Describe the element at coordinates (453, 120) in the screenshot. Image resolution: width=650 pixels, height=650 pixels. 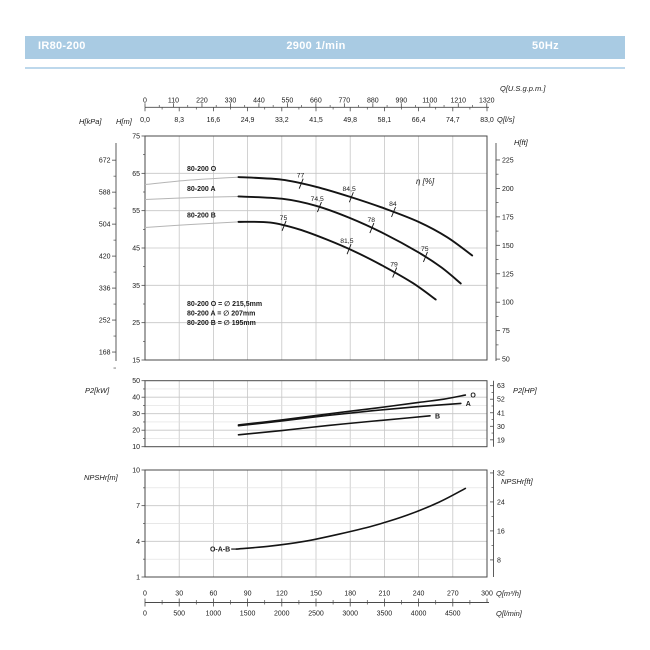
I see `ls-tick-label: 74,7` at that location.